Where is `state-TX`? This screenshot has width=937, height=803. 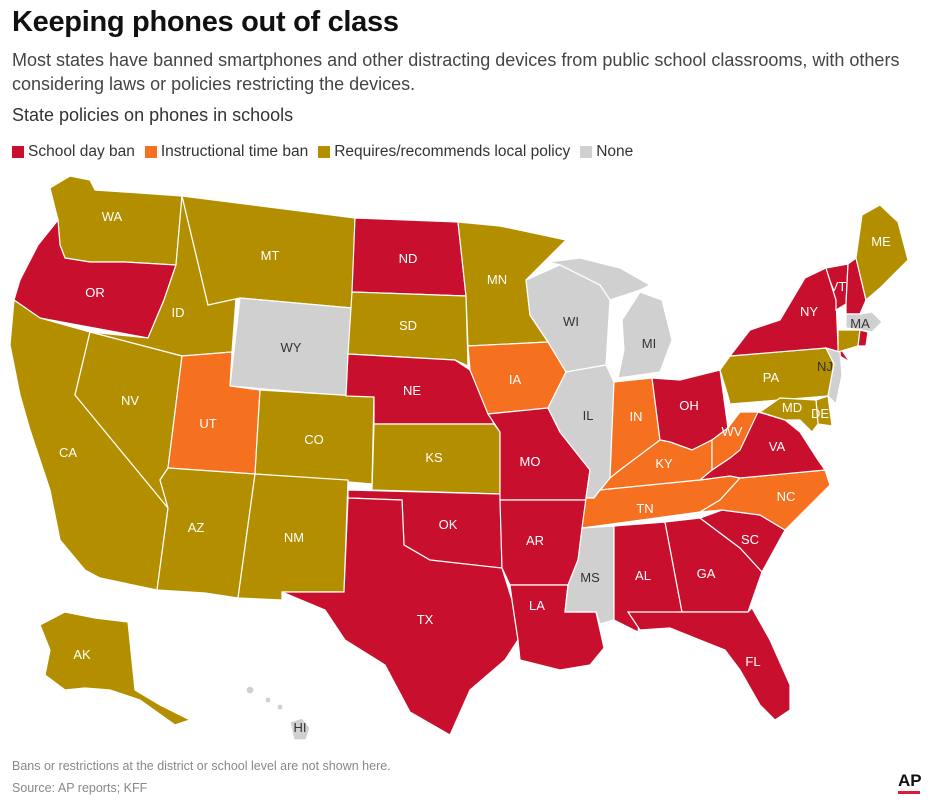 state-TX is located at coordinates (400, 616).